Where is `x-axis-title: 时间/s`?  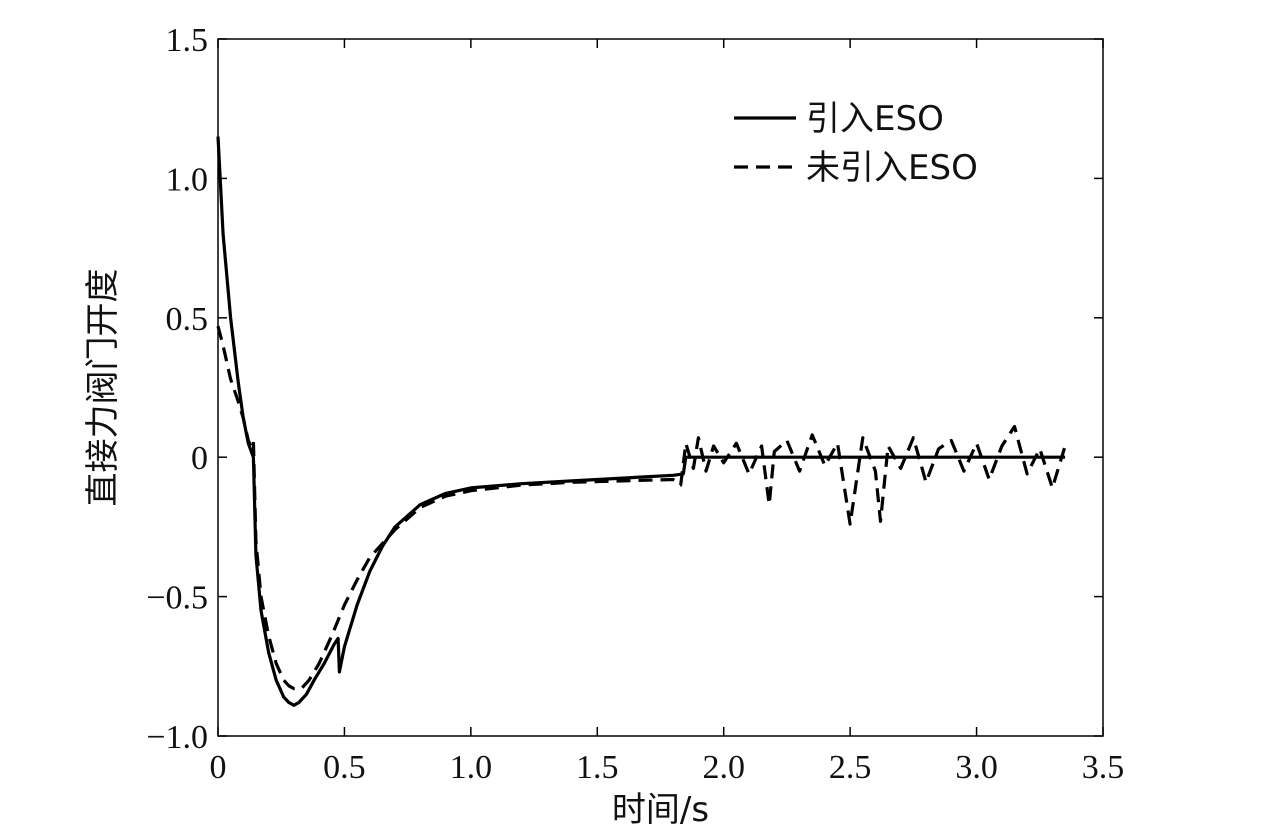
x-axis-title: 时间/s is located at coordinates (660, 810).